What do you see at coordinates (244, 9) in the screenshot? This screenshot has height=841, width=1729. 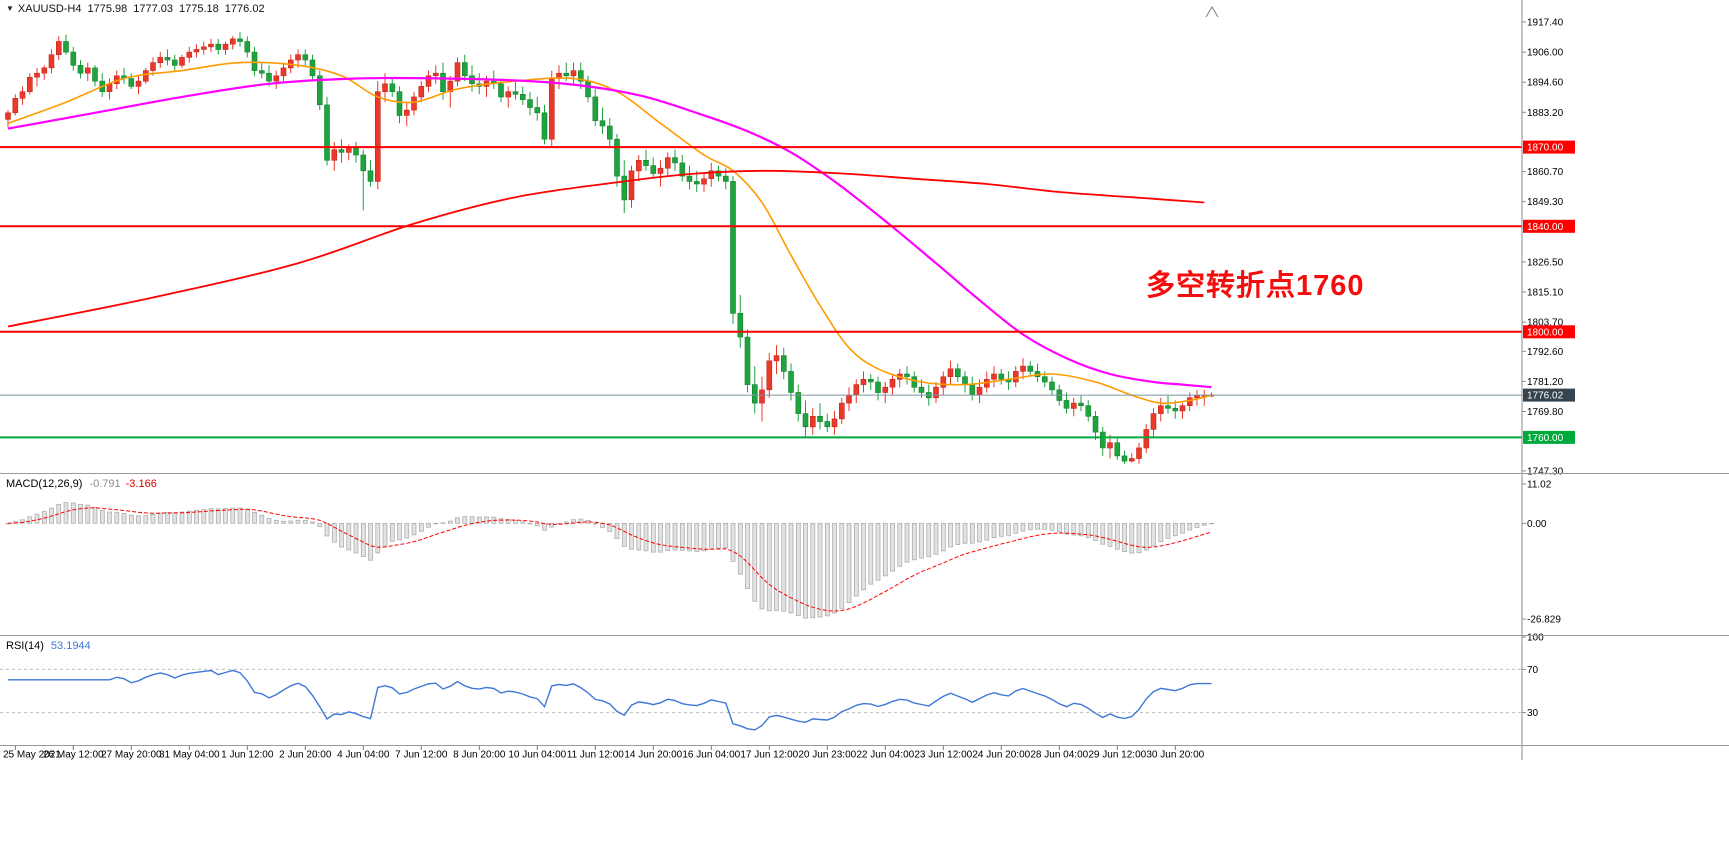 I see `ohlc-close: 1776.02` at bounding box center [244, 9].